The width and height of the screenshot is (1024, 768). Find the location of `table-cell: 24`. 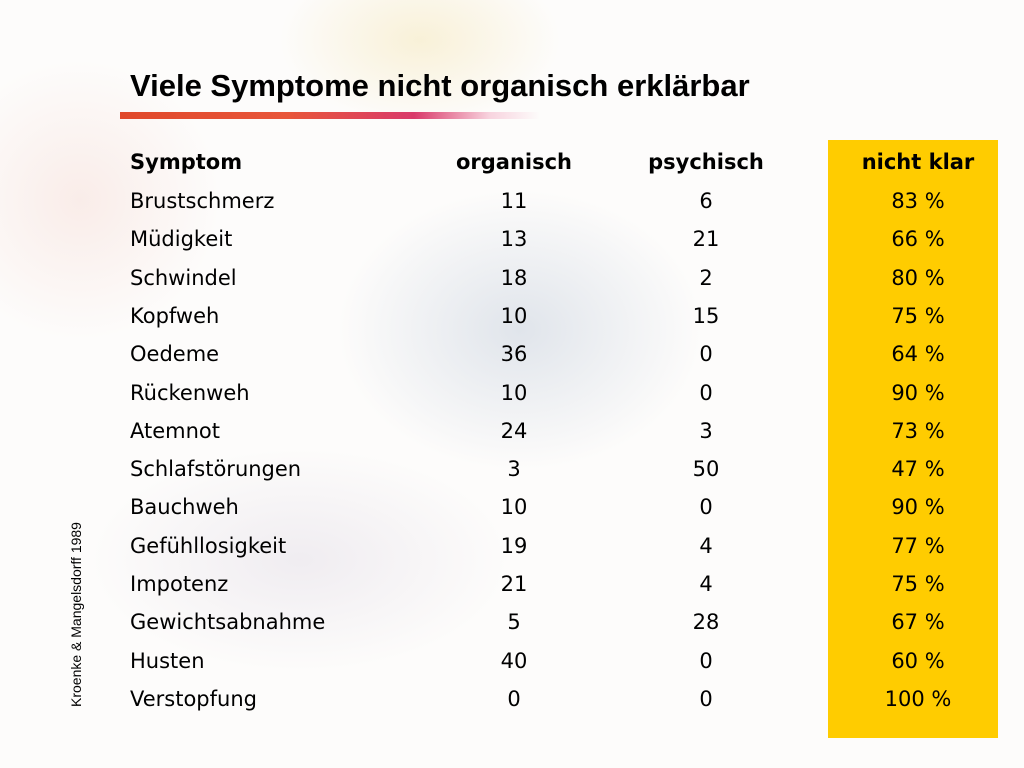

table-cell: 24 is located at coordinates (514, 430).